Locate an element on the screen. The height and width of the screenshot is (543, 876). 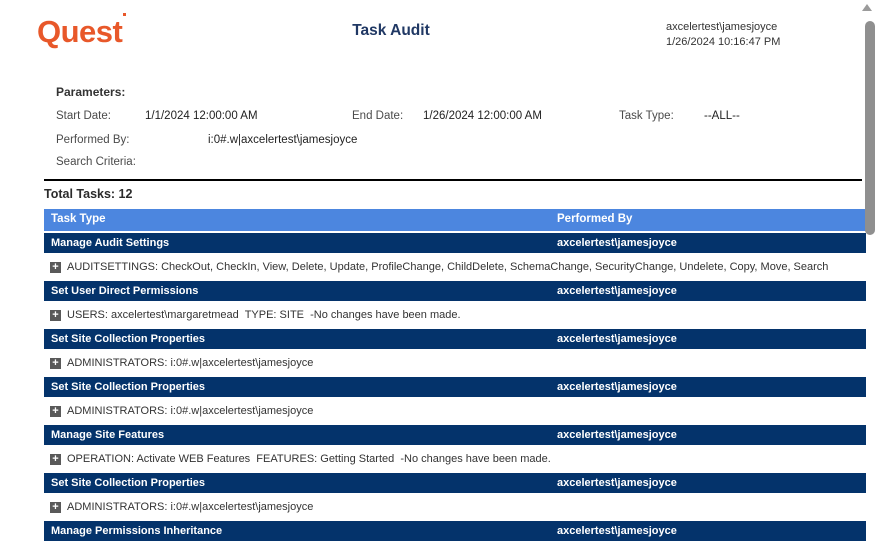
search-criteria-label: Search Criteria: is located at coordinates (96, 162).